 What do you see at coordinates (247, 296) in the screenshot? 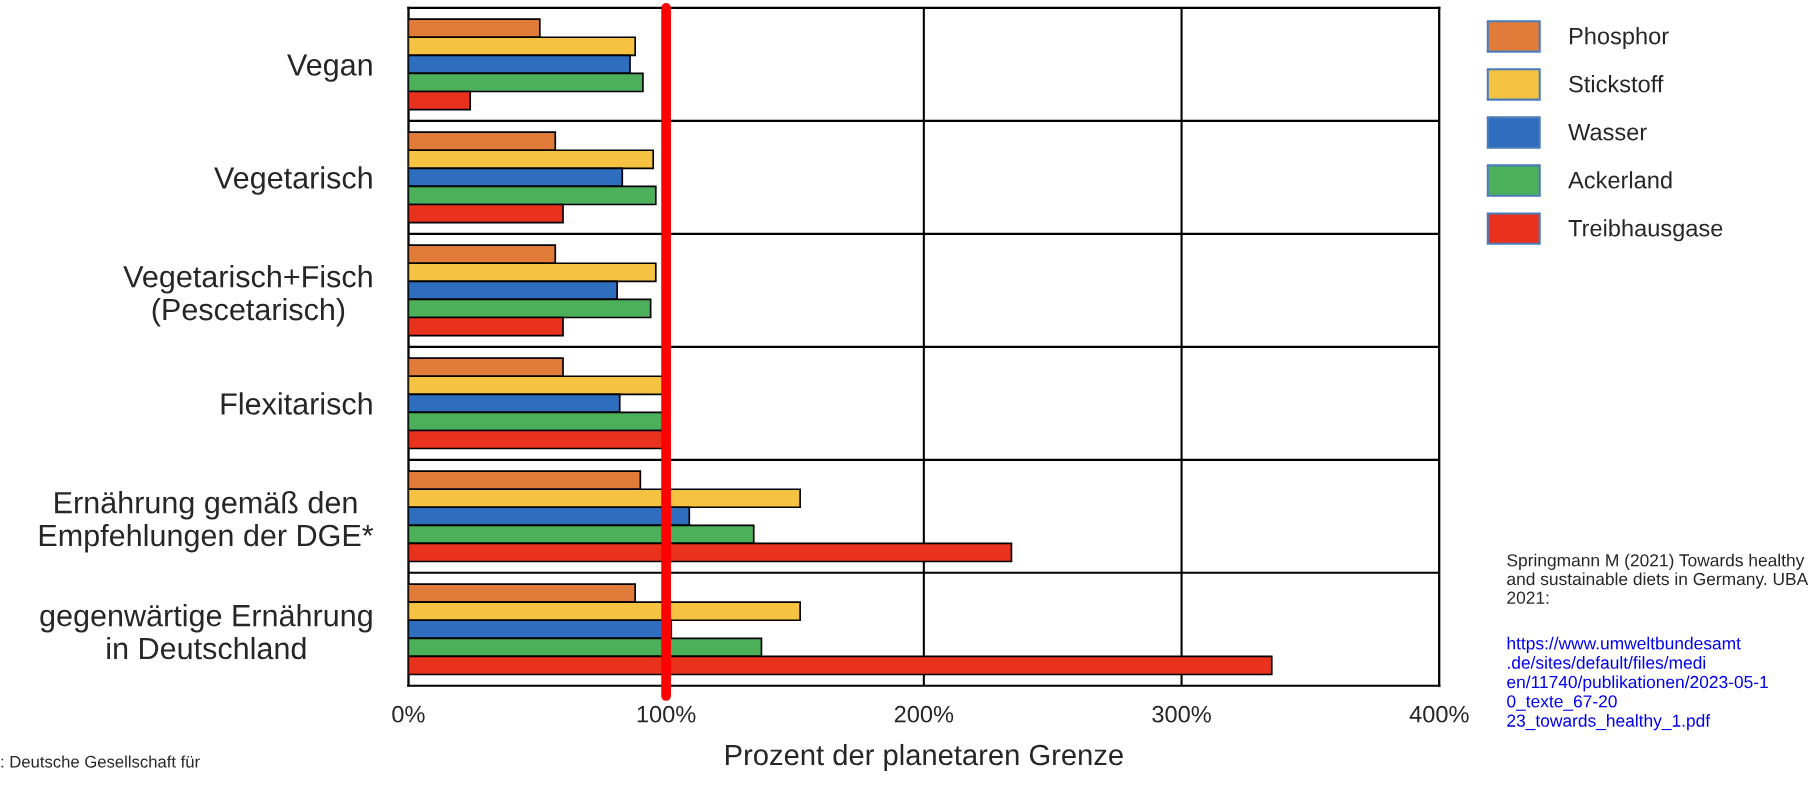
I see `y-tick-label: Vegetarisch+Fisch (Pescetarisch)` at bounding box center [247, 296].